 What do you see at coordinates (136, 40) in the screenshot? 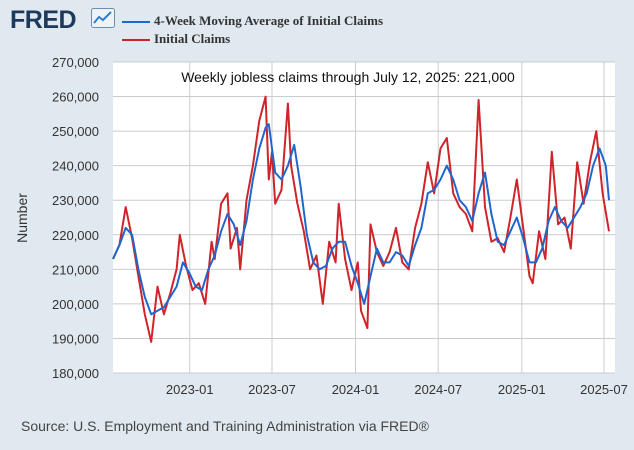
I see `legend-swatch-initial-claims` at bounding box center [136, 40].